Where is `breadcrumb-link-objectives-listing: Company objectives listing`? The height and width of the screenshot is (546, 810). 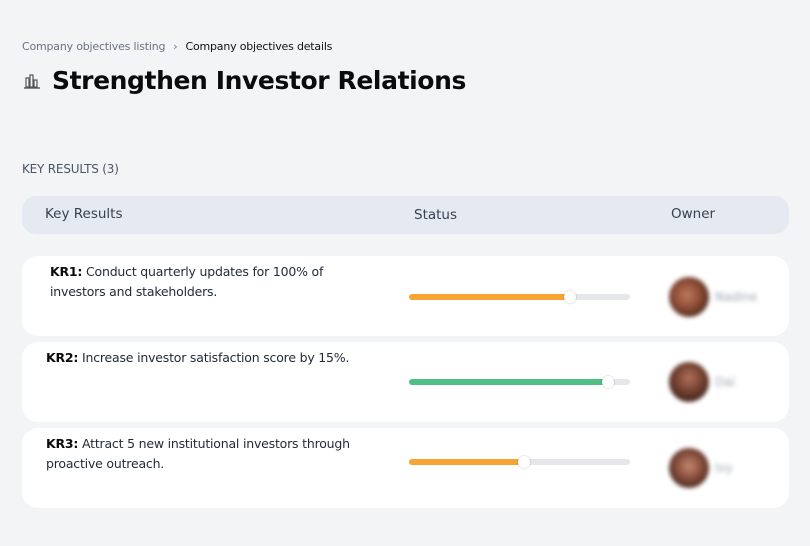 breadcrumb-link-objectives-listing: Company objectives listing is located at coordinates (94, 46).